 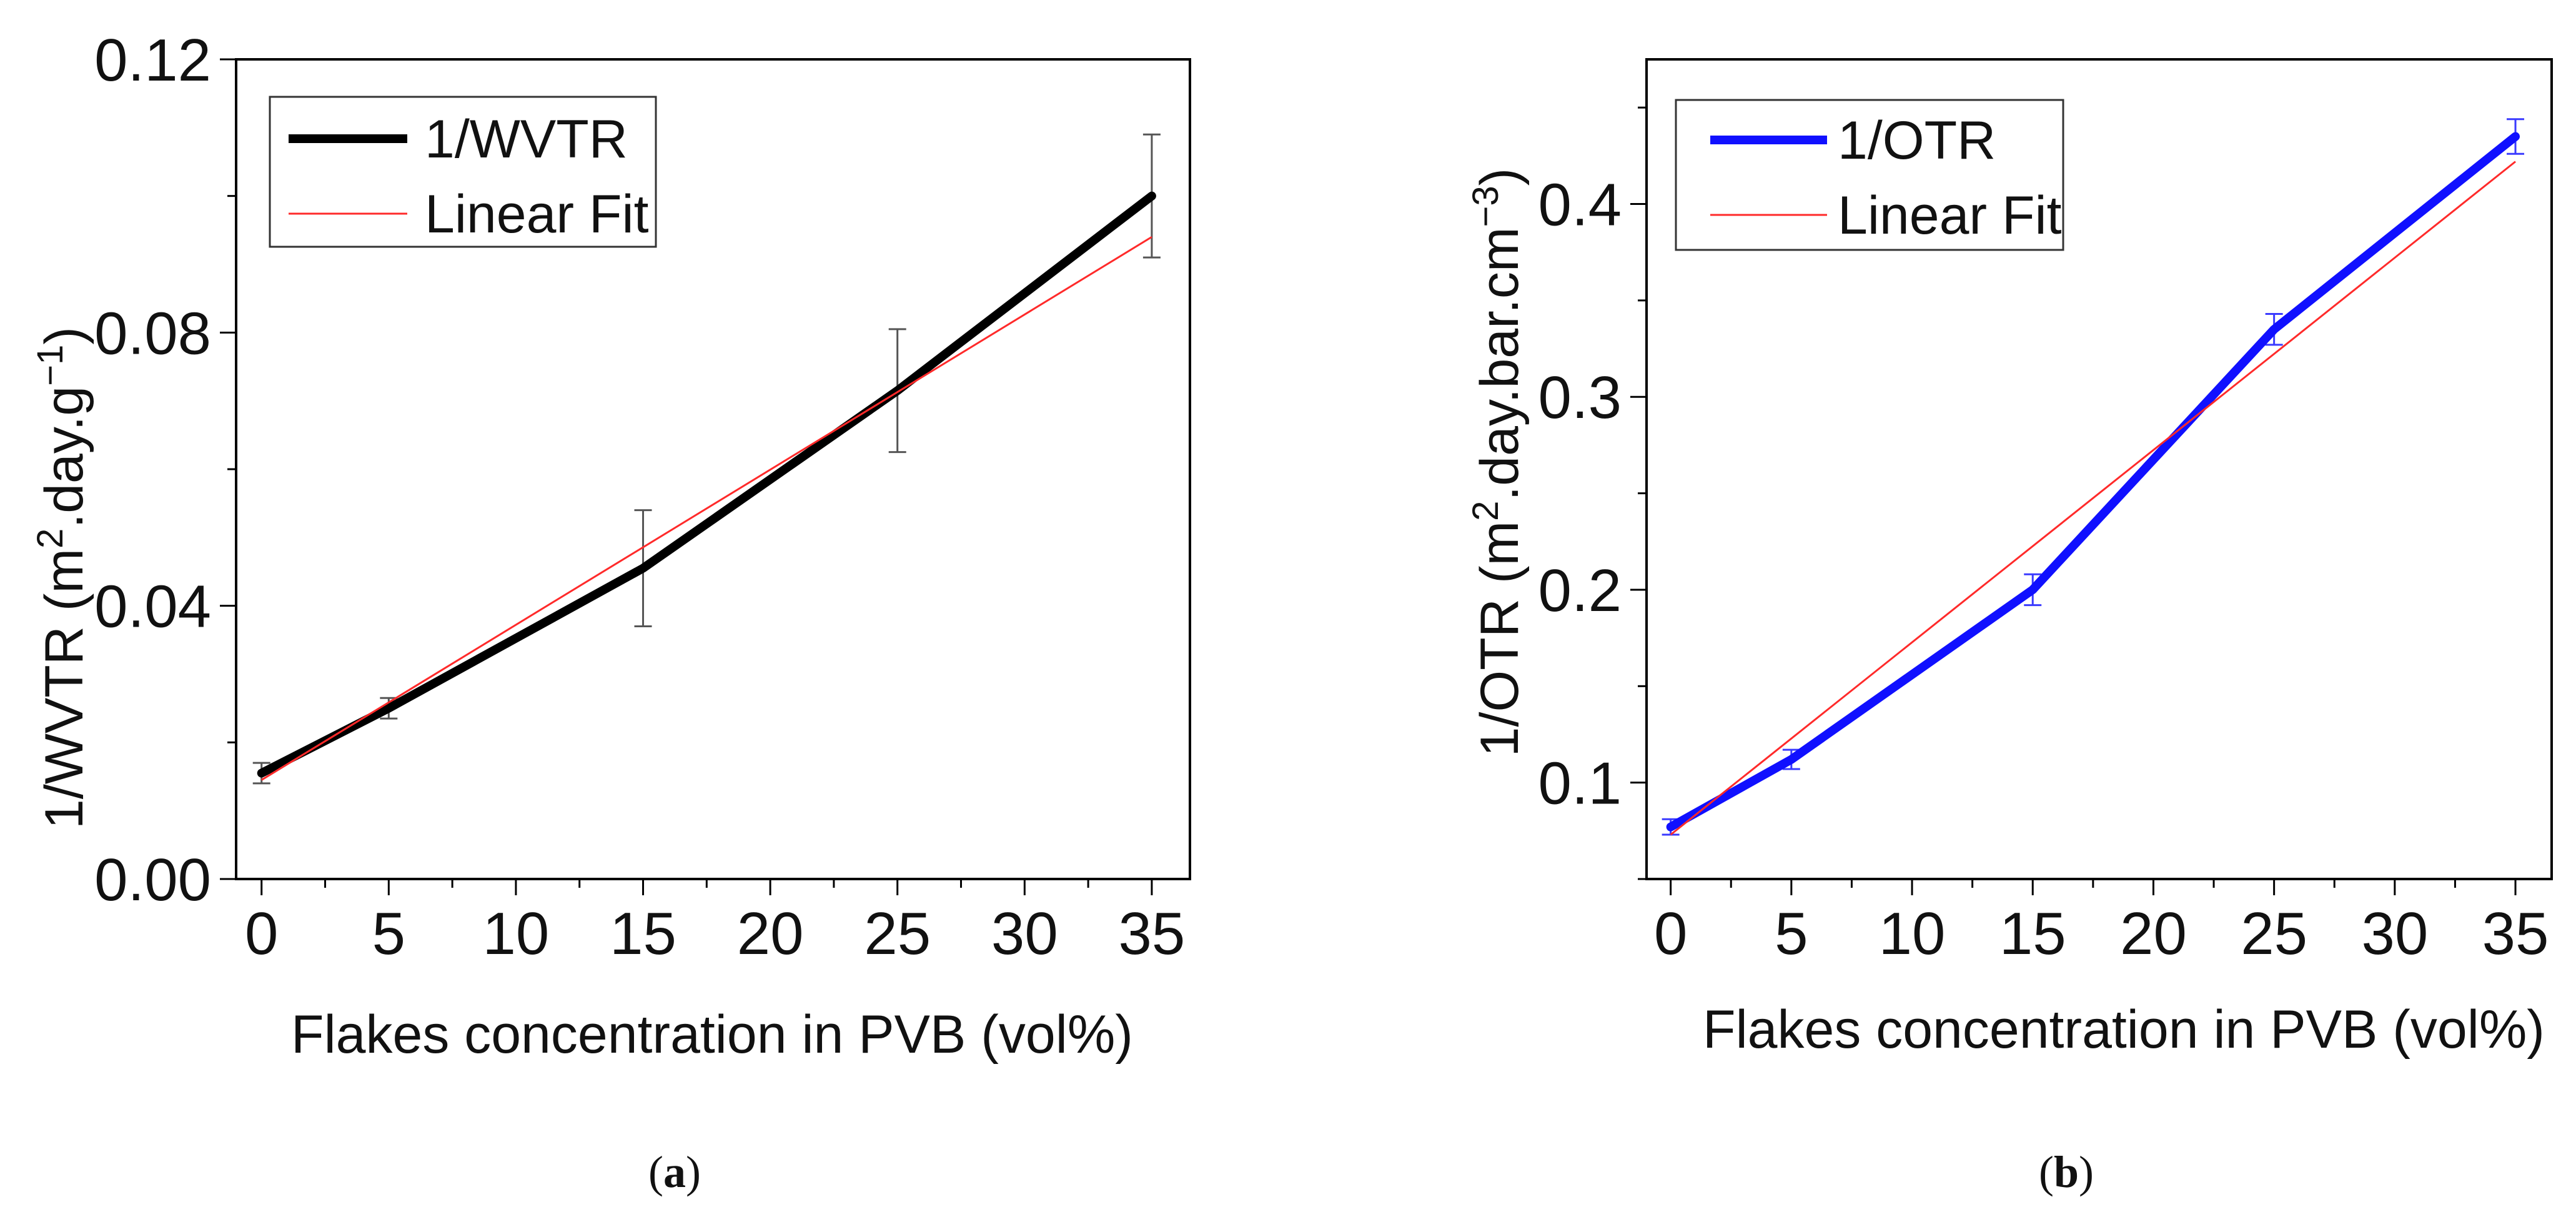 What do you see at coordinates (1912, 933) in the screenshot?
I see `panel-b-x-tick-label: 10` at bounding box center [1912, 933].